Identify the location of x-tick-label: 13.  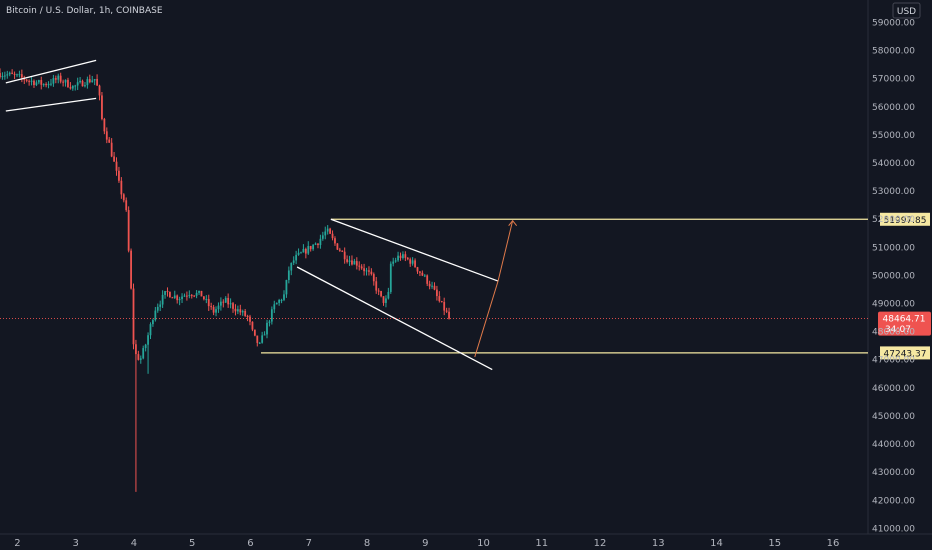
(658, 543).